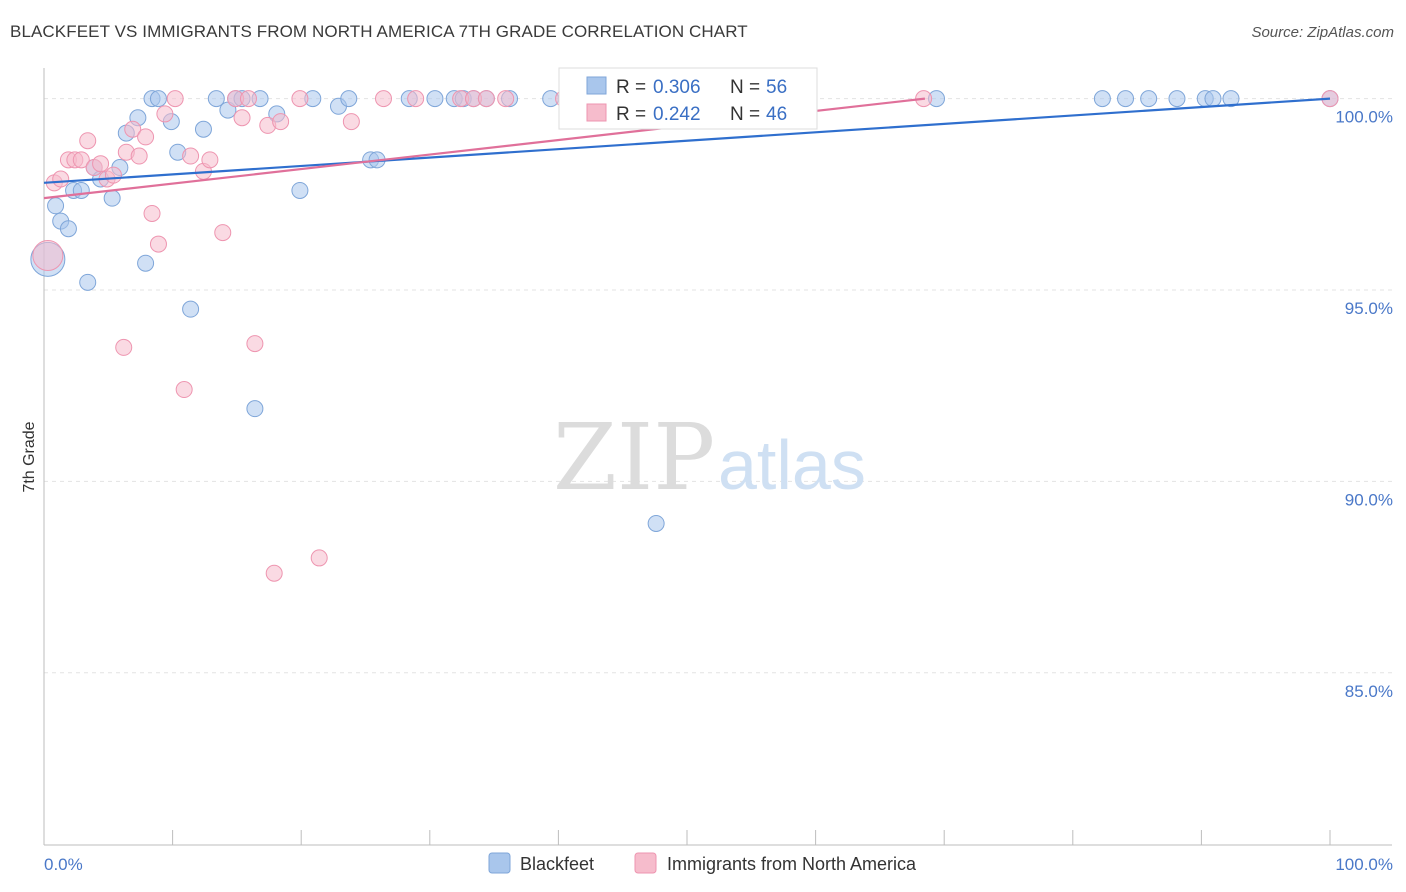 This screenshot has height=892, width=1406. Describe the element at coordinates (1369, 308) in the screenshot. I see `y-tick-label: 95.0%` at that location.